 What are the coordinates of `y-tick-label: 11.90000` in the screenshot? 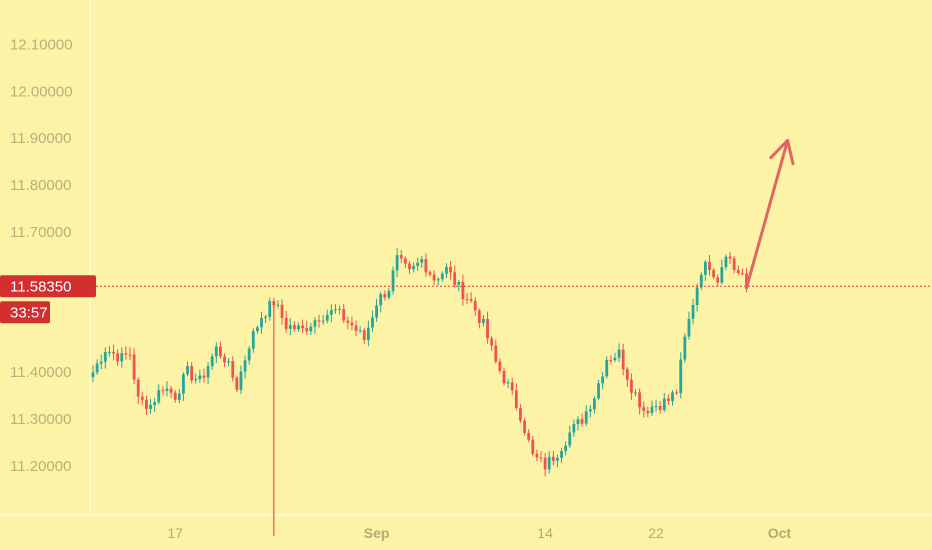 It's located at (40, 138).